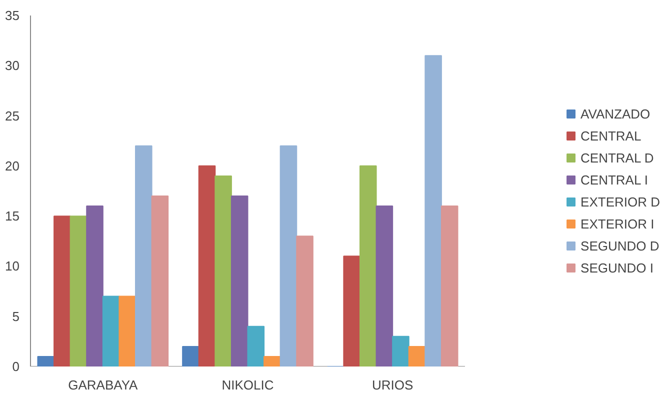 Image resolution: width=668 pixels, height=405 pixels. I want to click on y-tick-label: 5, so click(16, 316).